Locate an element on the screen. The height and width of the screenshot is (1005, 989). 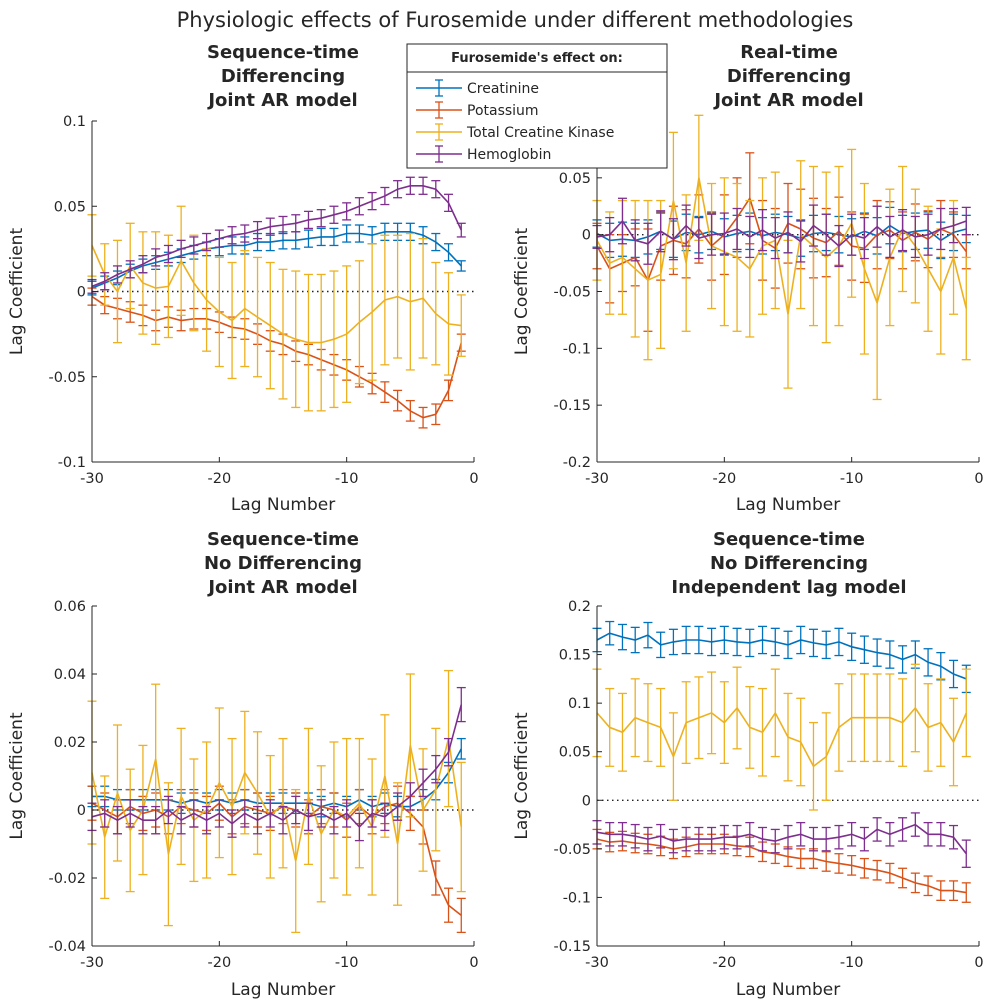
y-tick-label: 0.15 is located at coordinates (575, 656).